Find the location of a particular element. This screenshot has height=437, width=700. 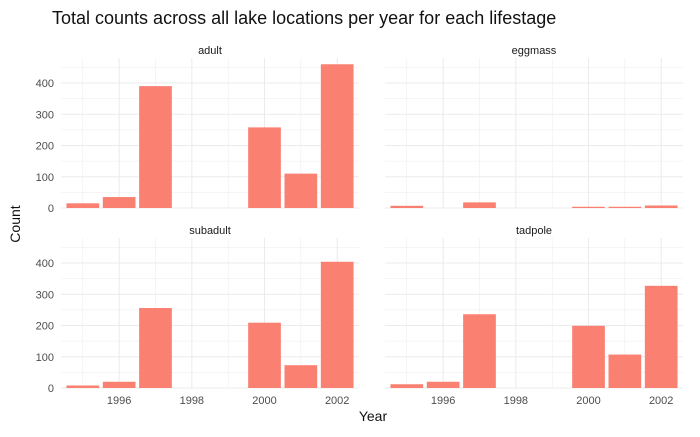

bar-tadpole-1996 is located at coordinates (443, 384).